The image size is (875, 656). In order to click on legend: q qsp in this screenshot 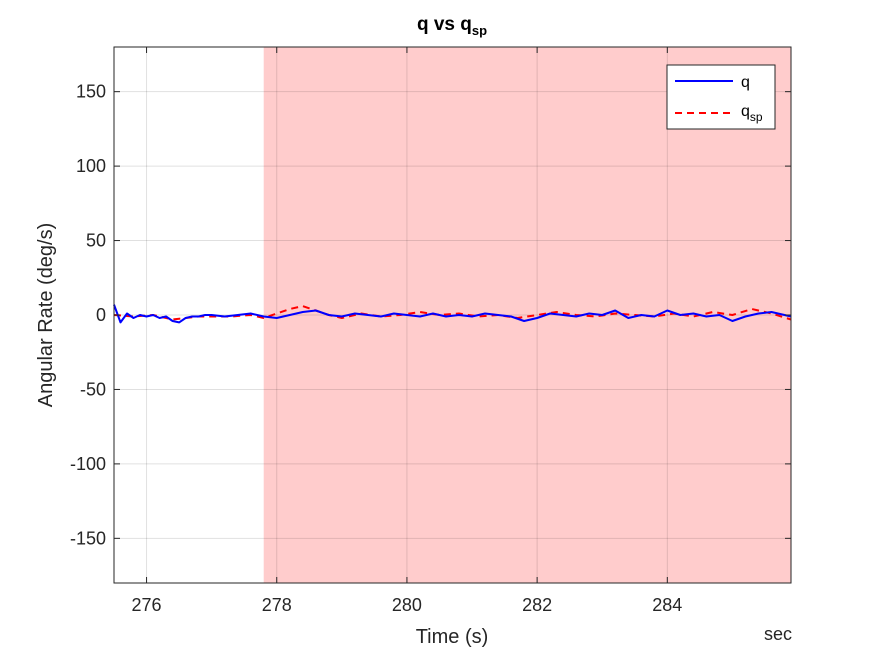, I will do `click(721, 97)`.